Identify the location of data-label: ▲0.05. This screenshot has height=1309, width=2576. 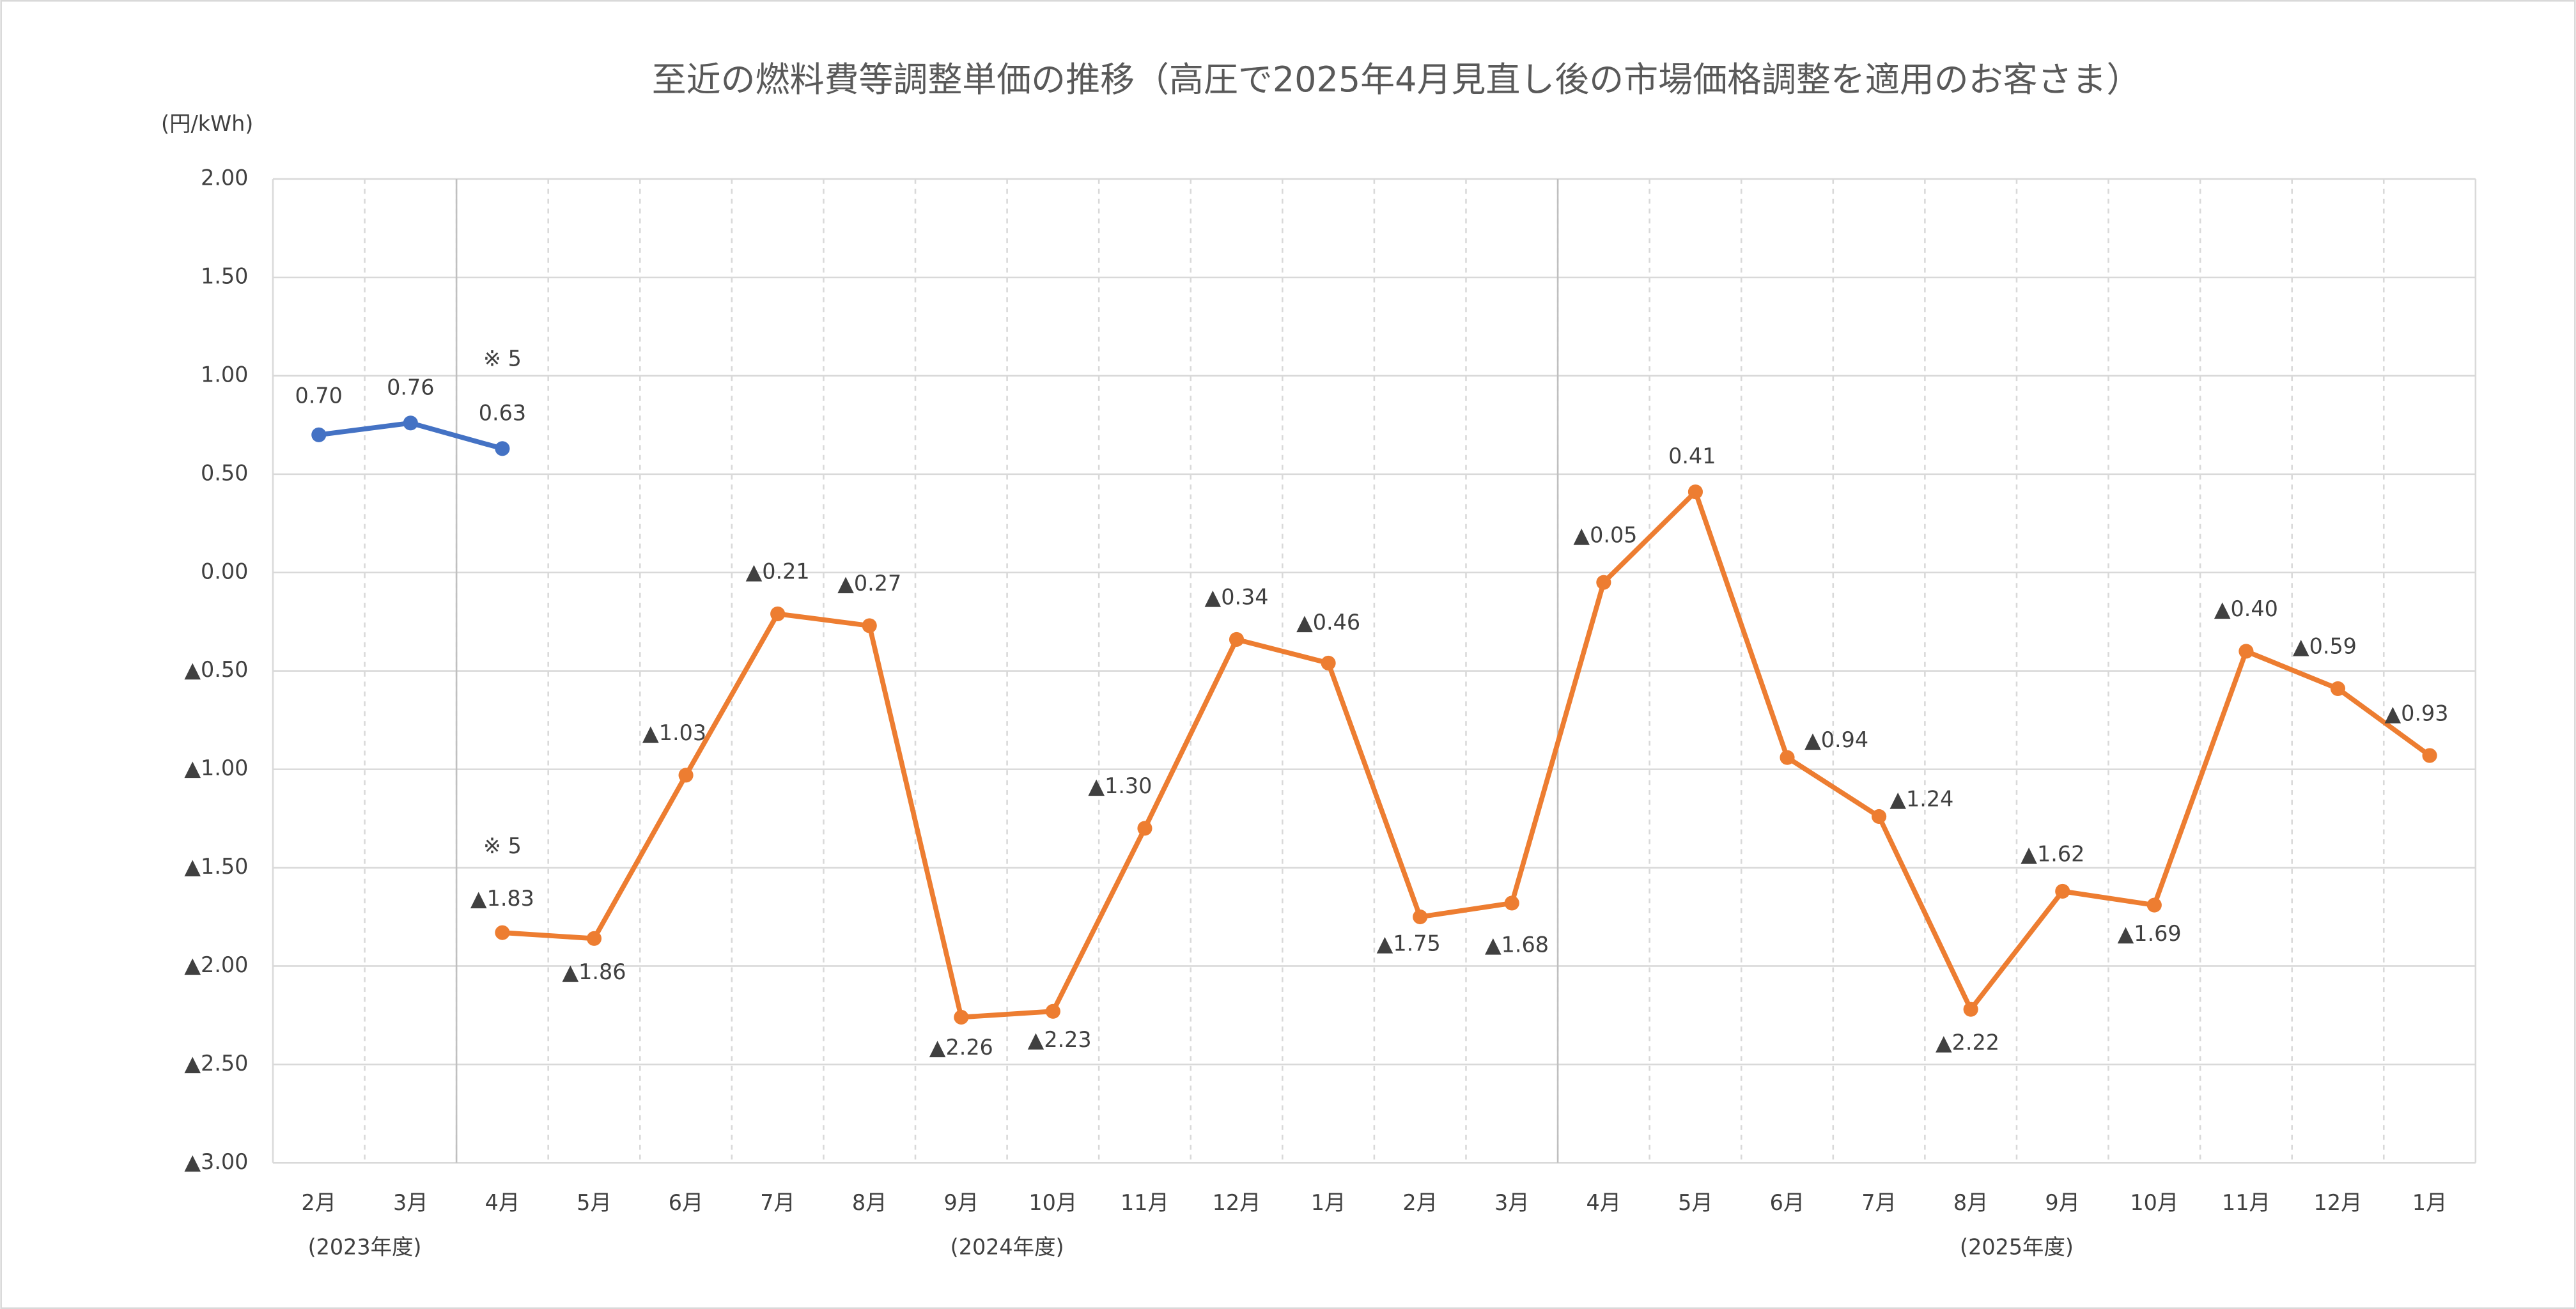
(1605, 535).